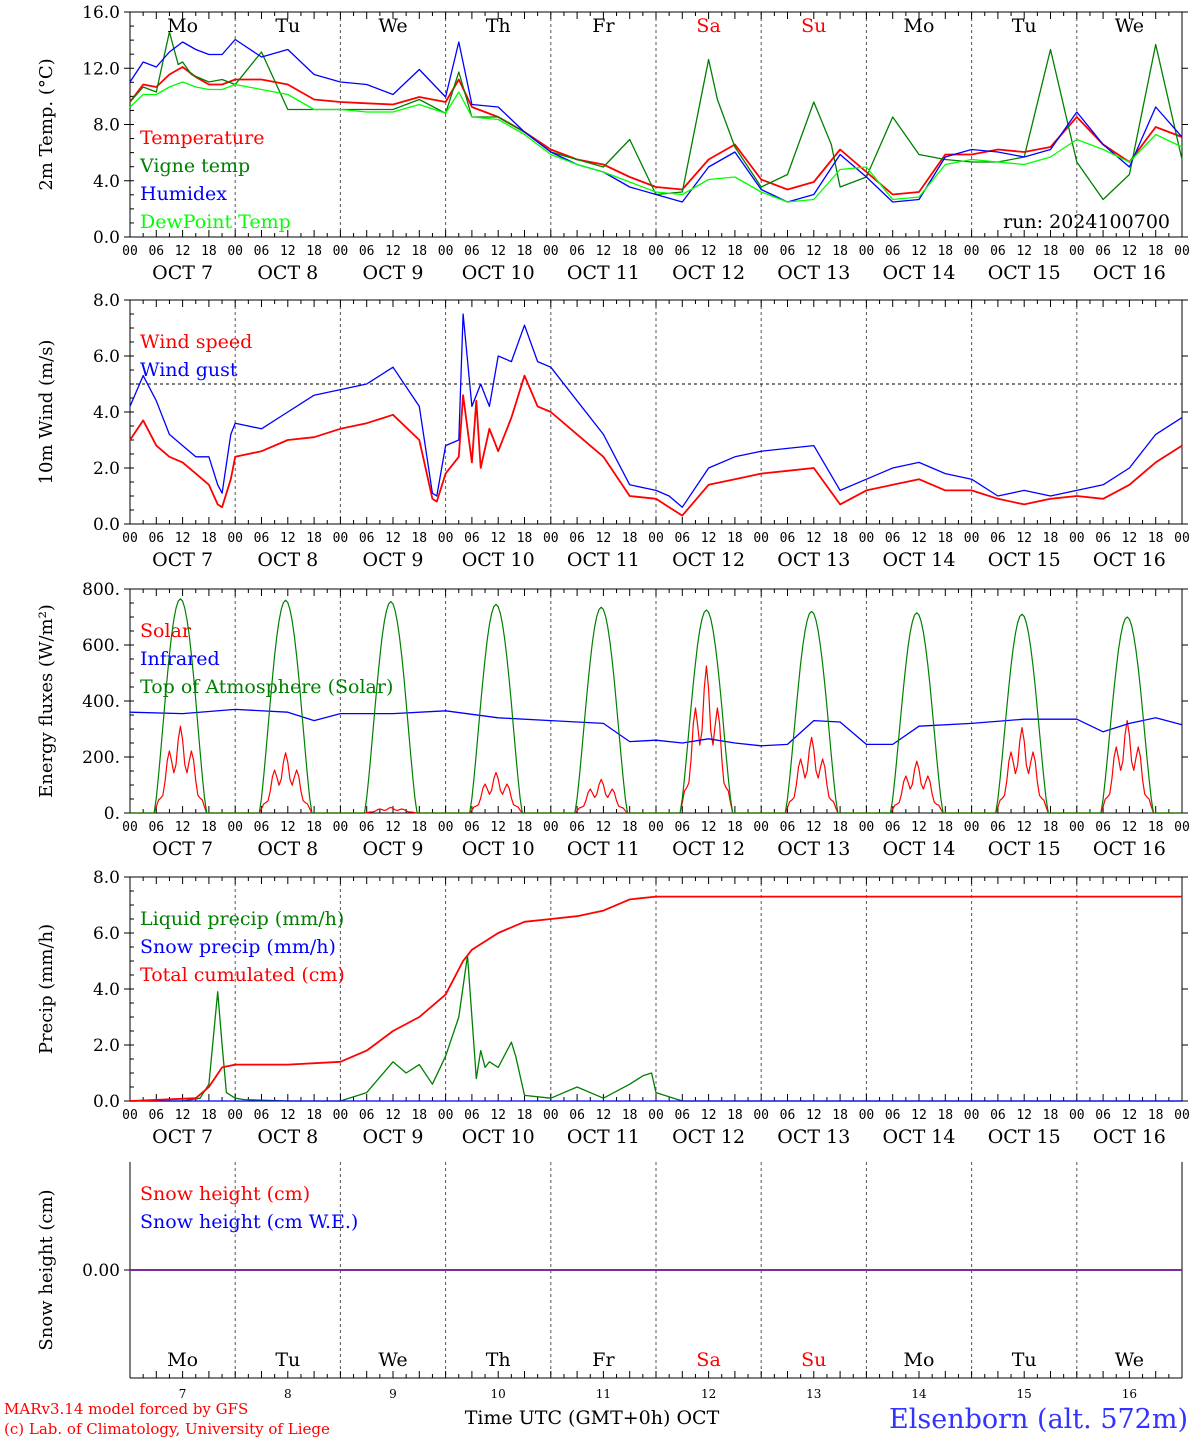 The width and height of the screenshot is (1194, 1440). I want to click on day-label: OCT 9, so click(393, 1137).